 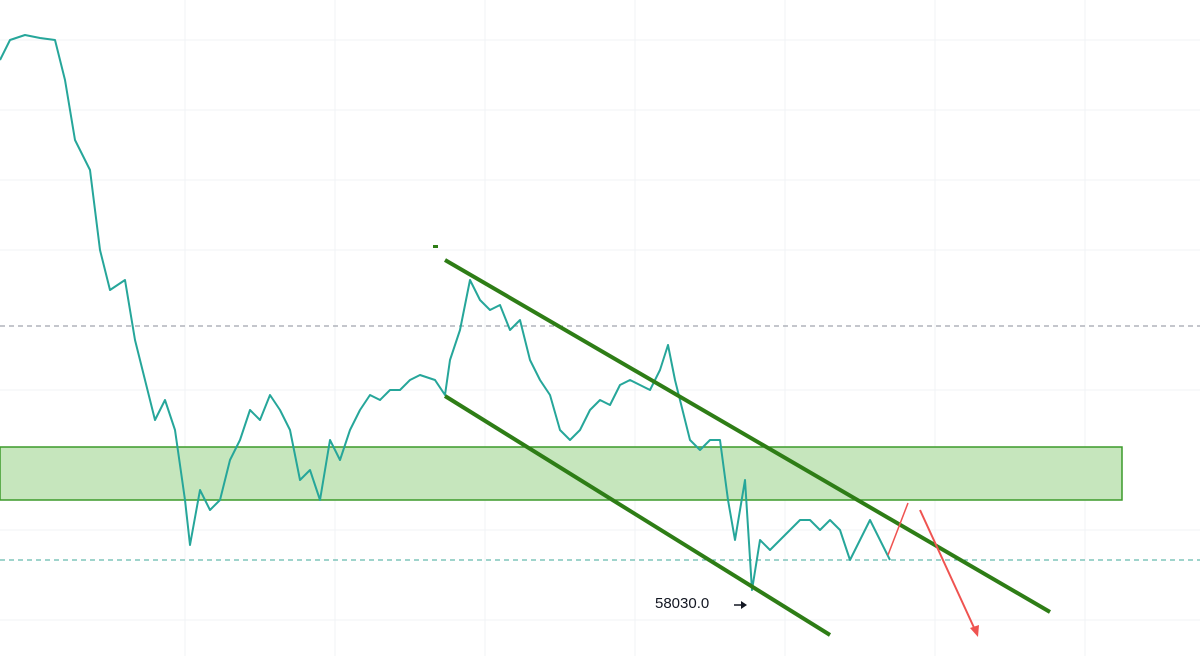 What do you see at coordinates (948, 571) in the screenshot?
I see `projection-down` at bounding box center [948, 571].